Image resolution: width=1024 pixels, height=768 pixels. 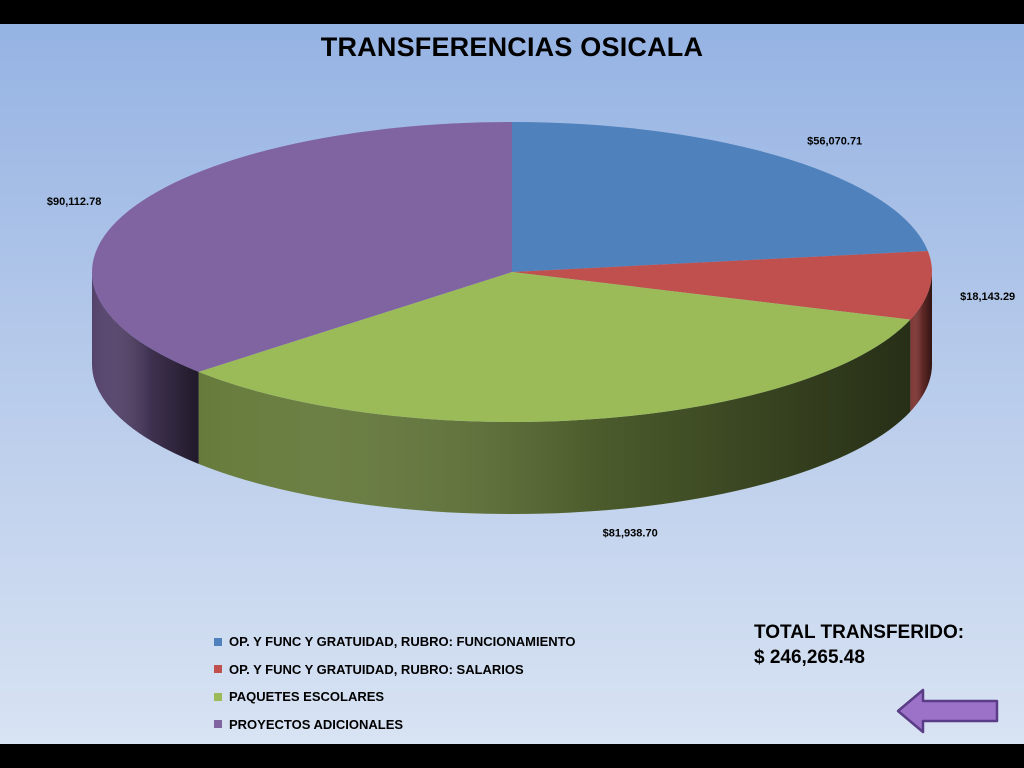 I want to click on data-label-2: $81,938.70, so click(x=630, y=534).